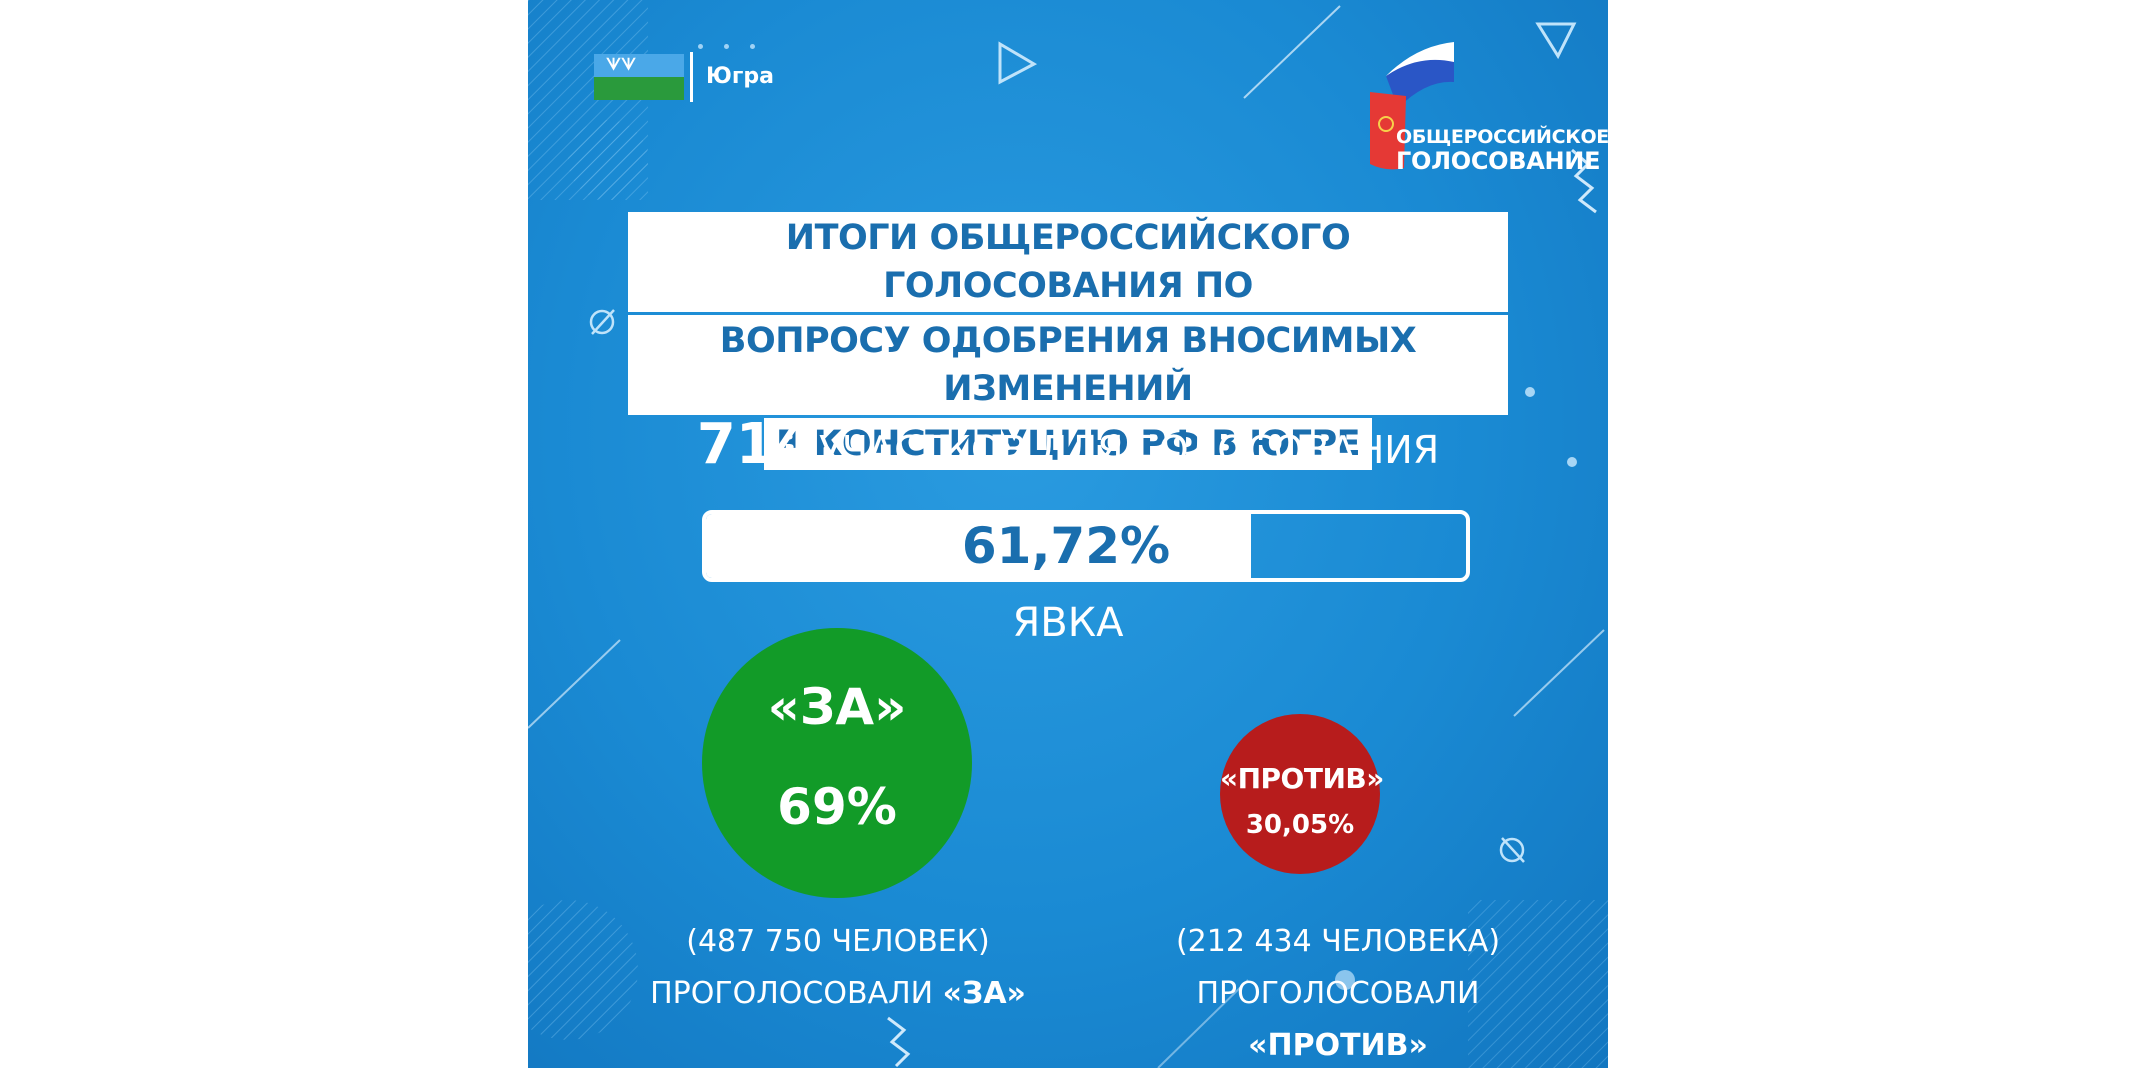 Image resolution: width=2136 pixels, height=1068 pixels. Describe the element at coordinates (837, 807) in the screenshot. I see `for-percent: 69%` at that location.